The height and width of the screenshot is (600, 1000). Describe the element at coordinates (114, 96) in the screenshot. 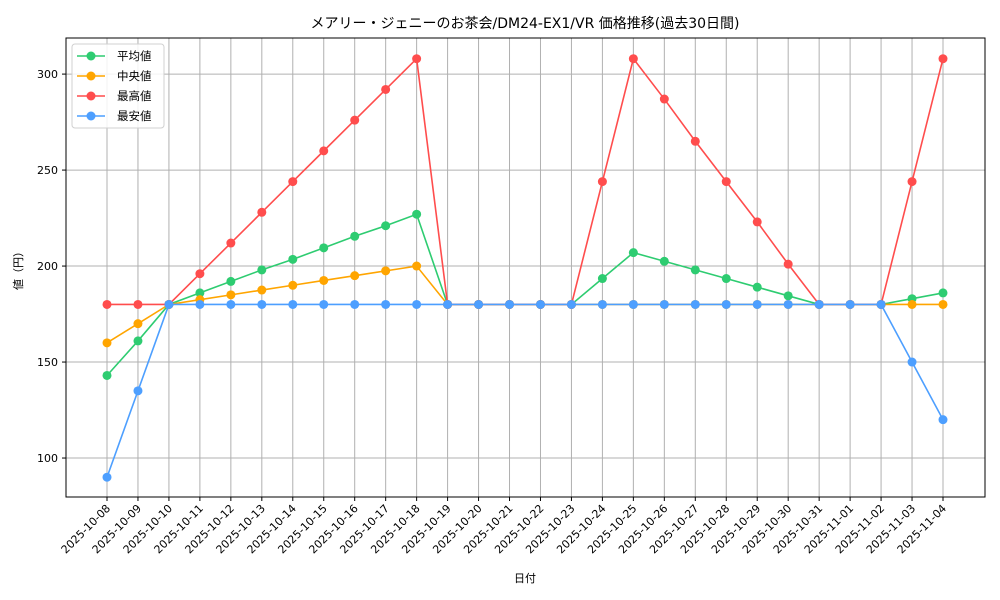

I see `legend-item: 最高値` at that location.